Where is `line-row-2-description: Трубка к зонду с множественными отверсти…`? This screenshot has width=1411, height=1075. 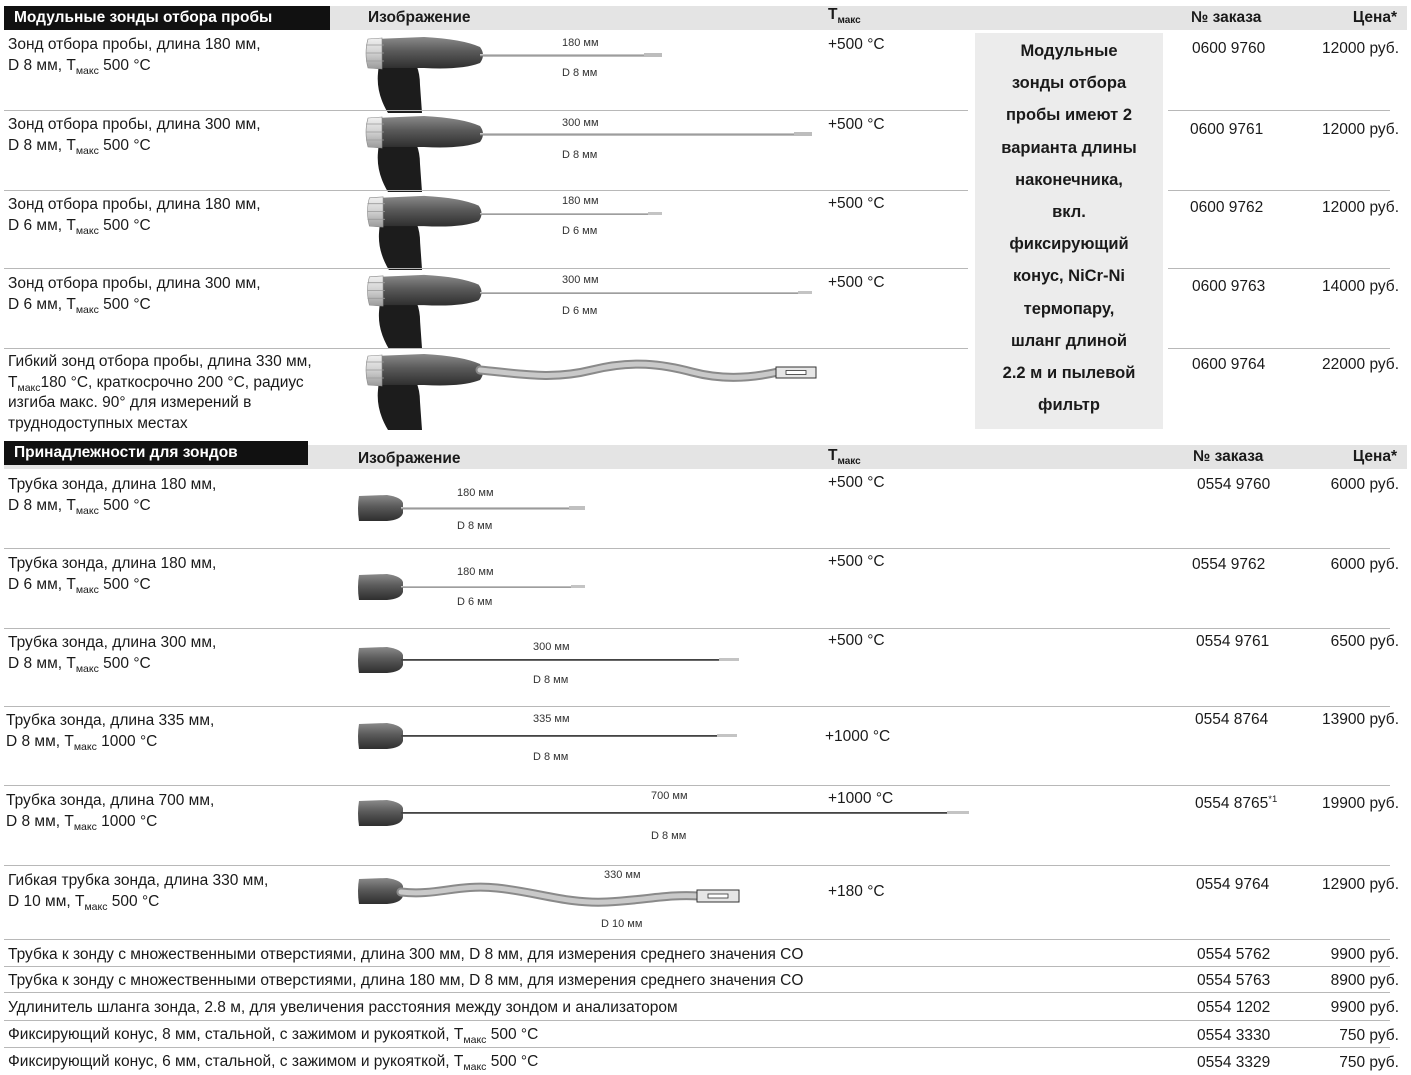
line-row-2-description: Трубка к зонду с множественными отверсти… is located at coordinates (406, 980).